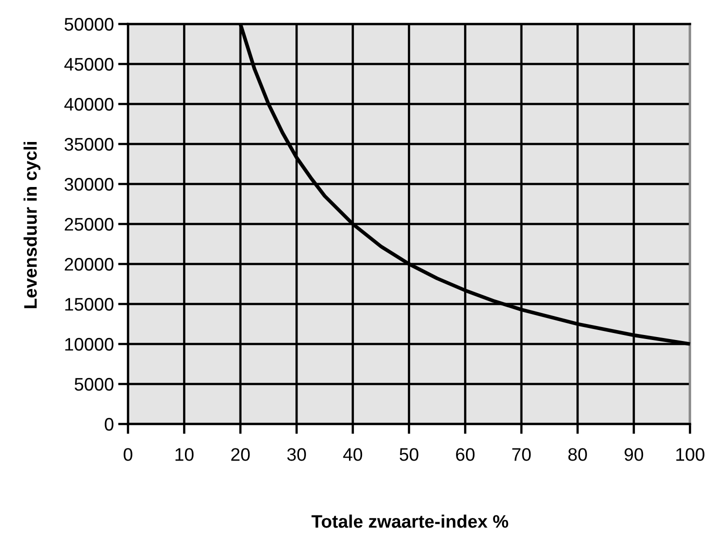 Image resolution: width=705 pixels, height=560 pixels. What do you see at coordinates (89, 24) in the screenshot?
I see `y-tick-label: 50000` at bounding box center [89, 24].